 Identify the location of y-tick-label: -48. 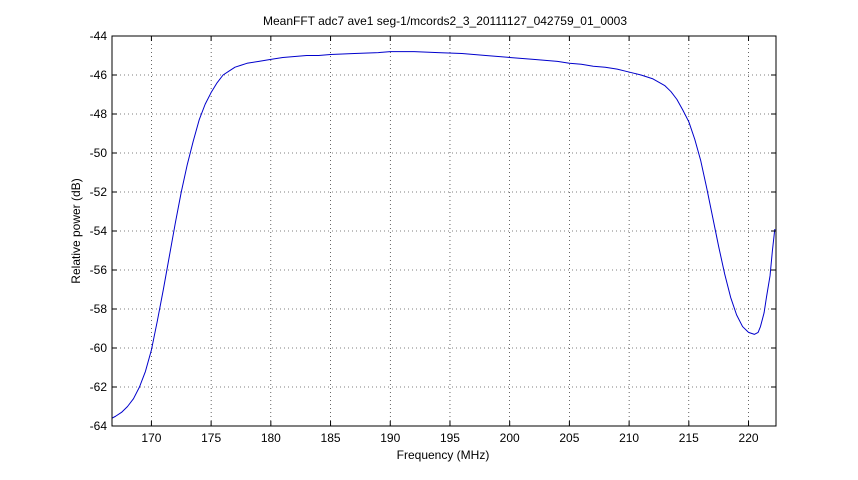
(99, 114).